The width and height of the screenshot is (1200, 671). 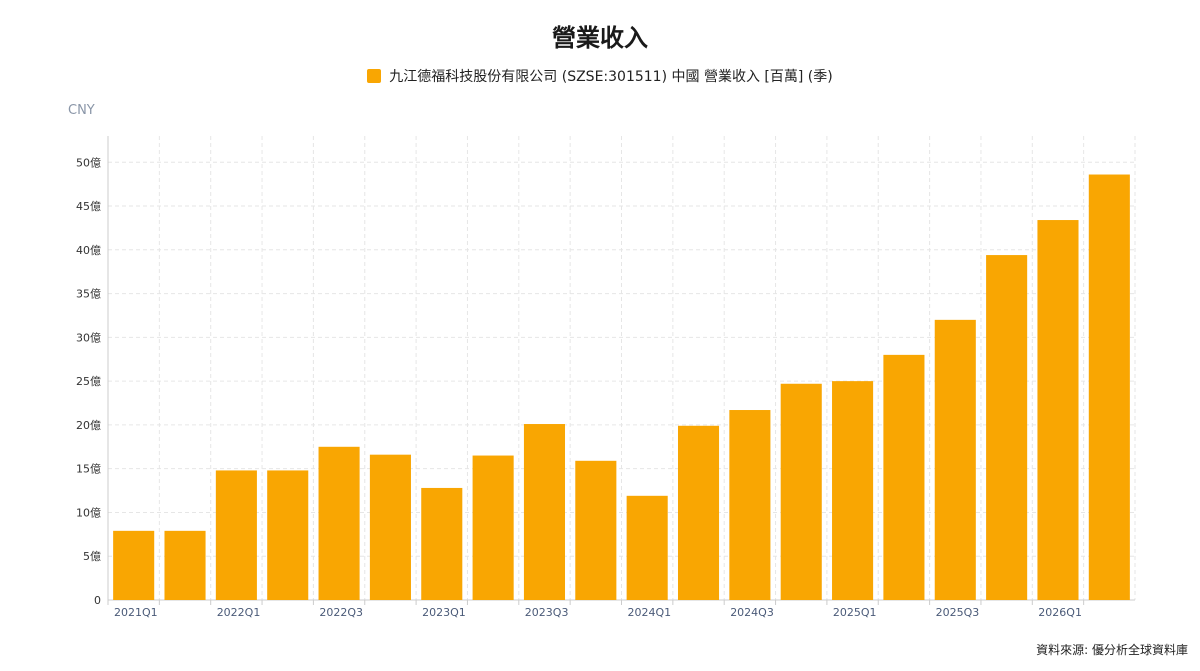 What do you see at coordinates (1112, 650) in the screenshot?
I see `data-source-note: 資料來源: 優分析全球資料庫` at bounding box center [1112, 650].